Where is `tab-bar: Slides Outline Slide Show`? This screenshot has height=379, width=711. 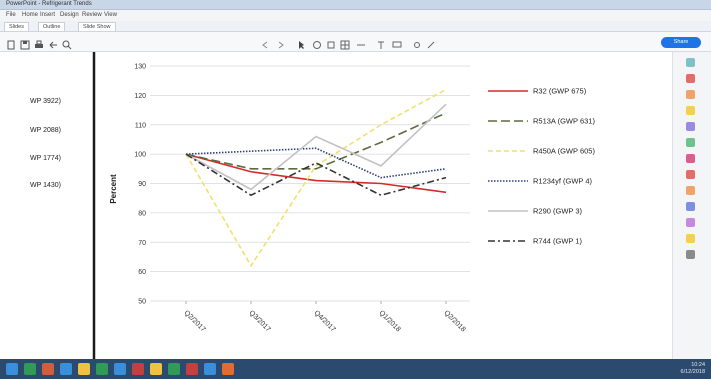 tab-bar: Slides Outline Slide Show is located at coordinates (355, 26).